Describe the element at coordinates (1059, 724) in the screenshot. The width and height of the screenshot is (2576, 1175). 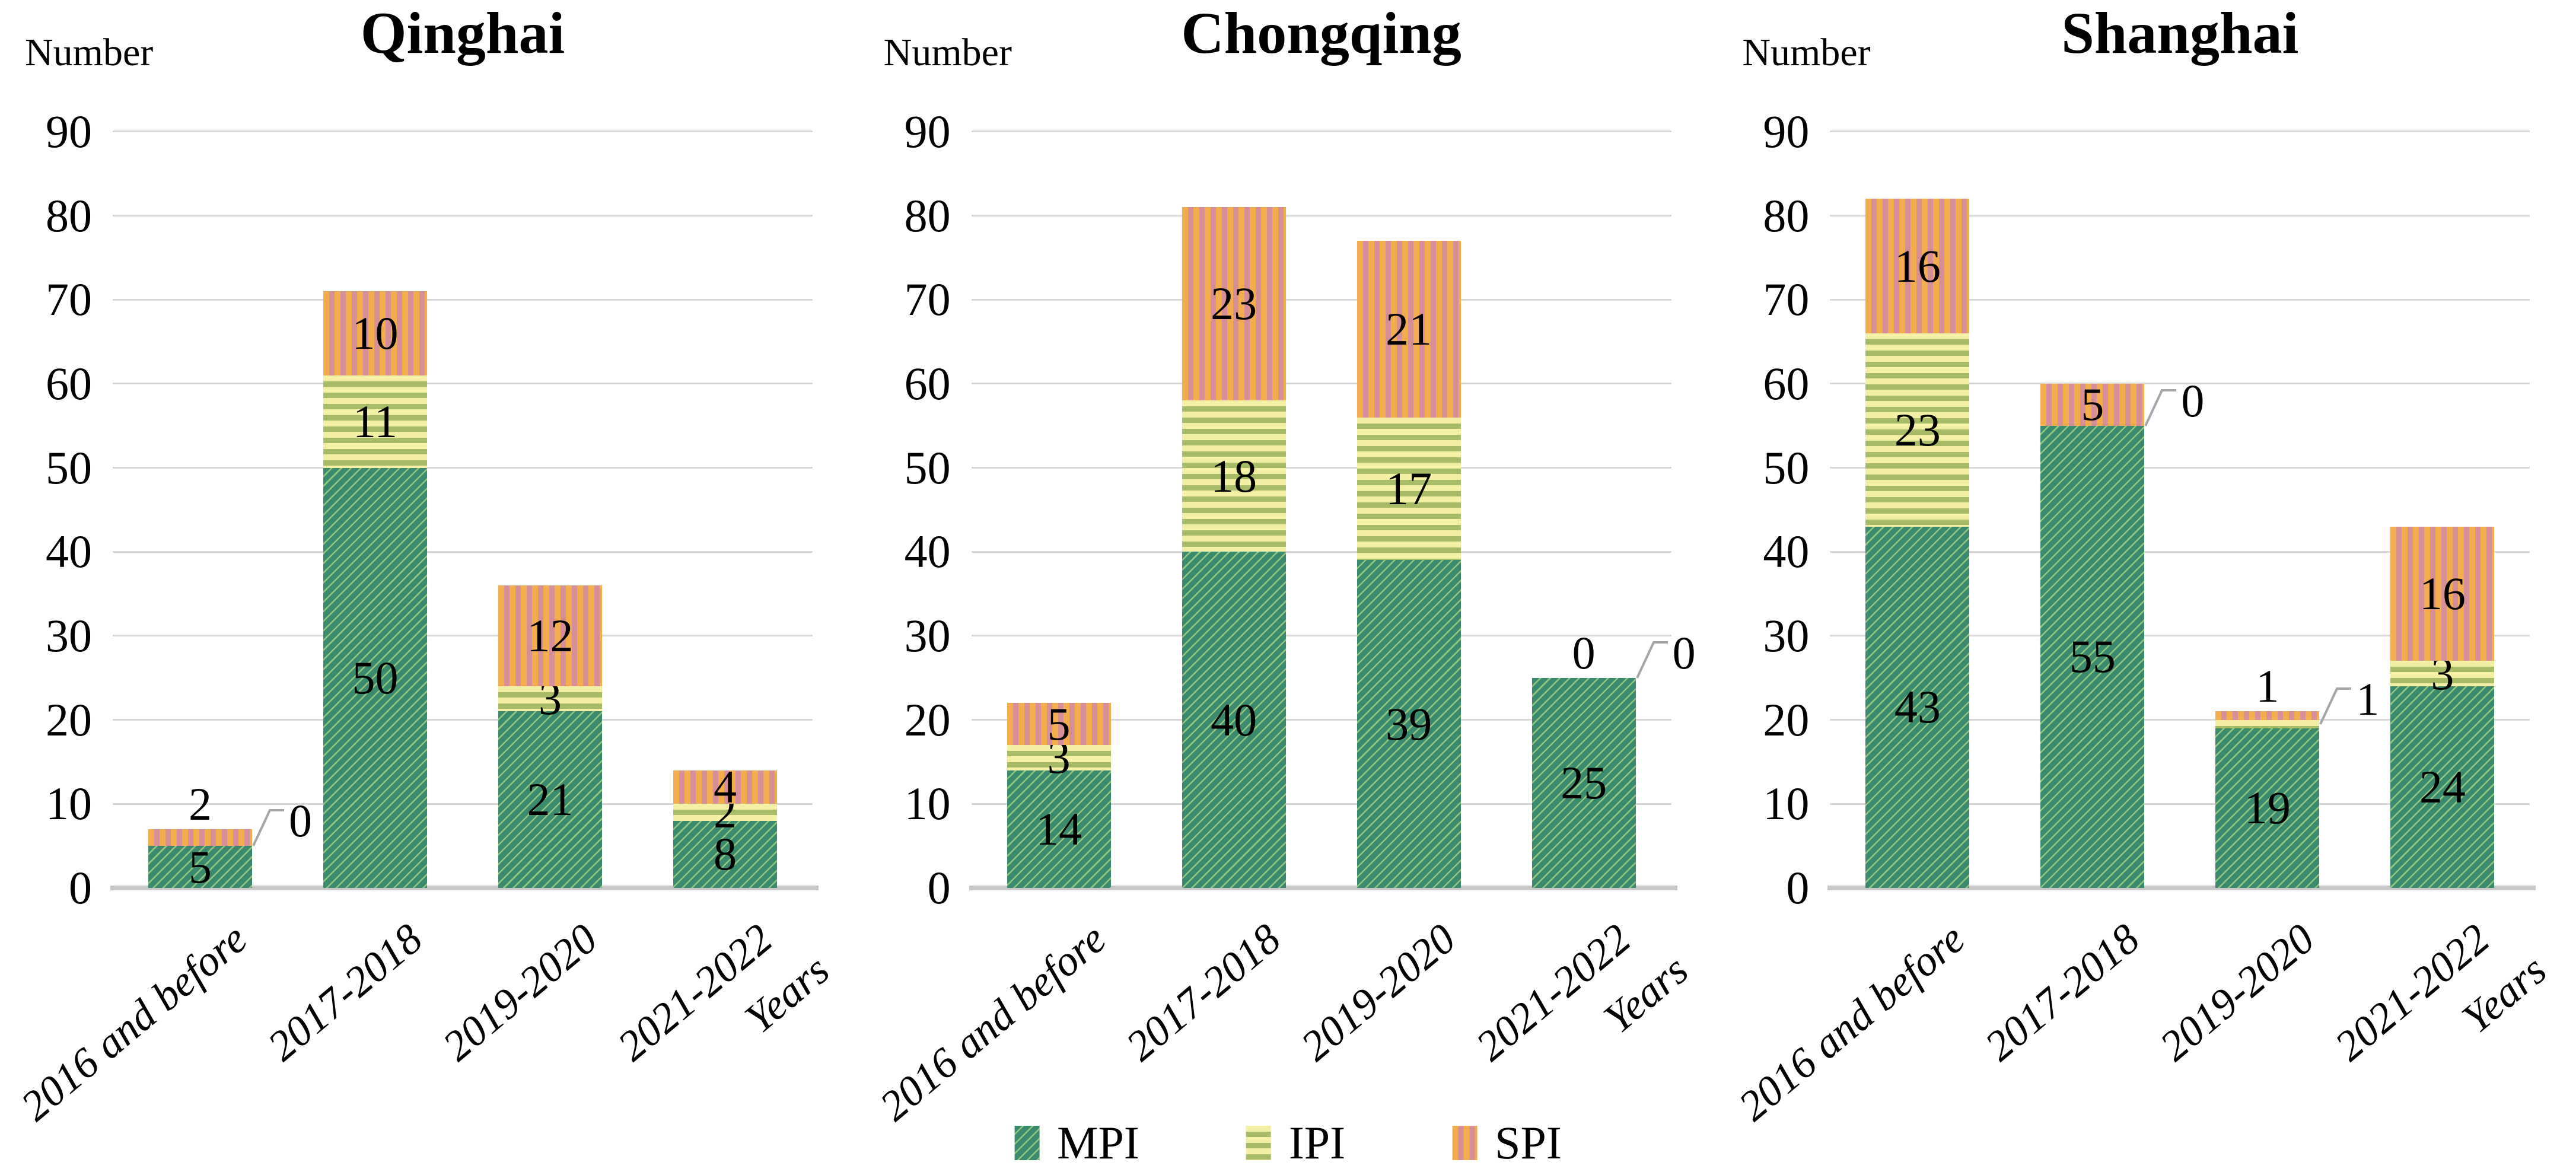
I see `data-label: 5` at that location.